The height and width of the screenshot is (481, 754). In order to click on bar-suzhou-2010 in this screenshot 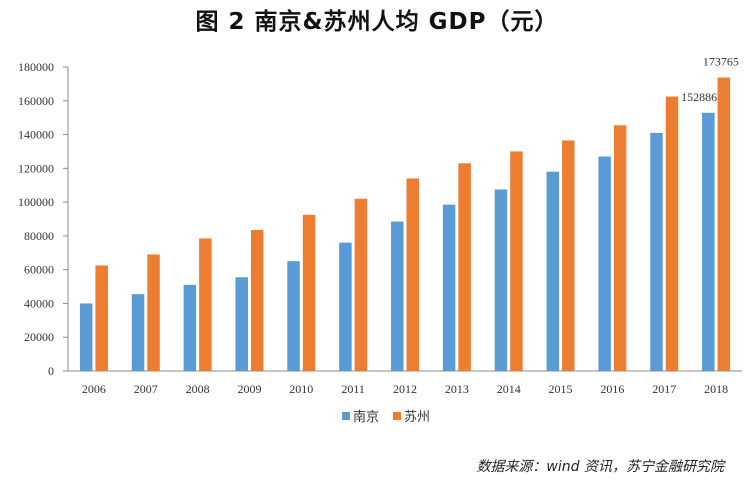, I will do `click(309, 292)`.